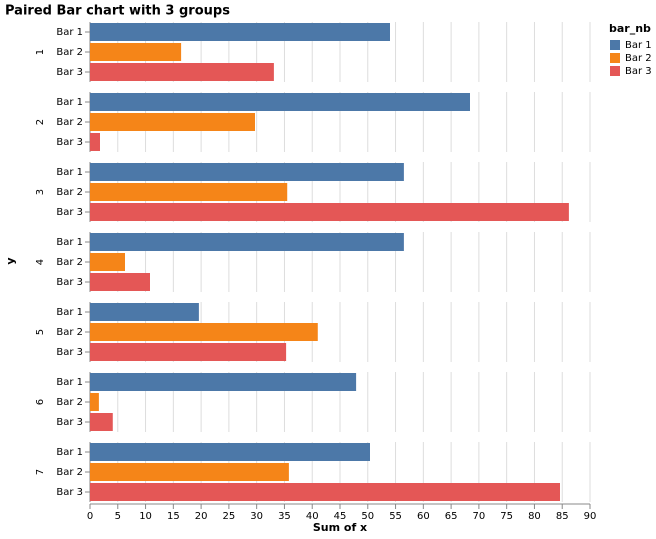 The width and height of the screenshot is (656, 539). I want to click on x-tick-label: 35, so click(284, 516).